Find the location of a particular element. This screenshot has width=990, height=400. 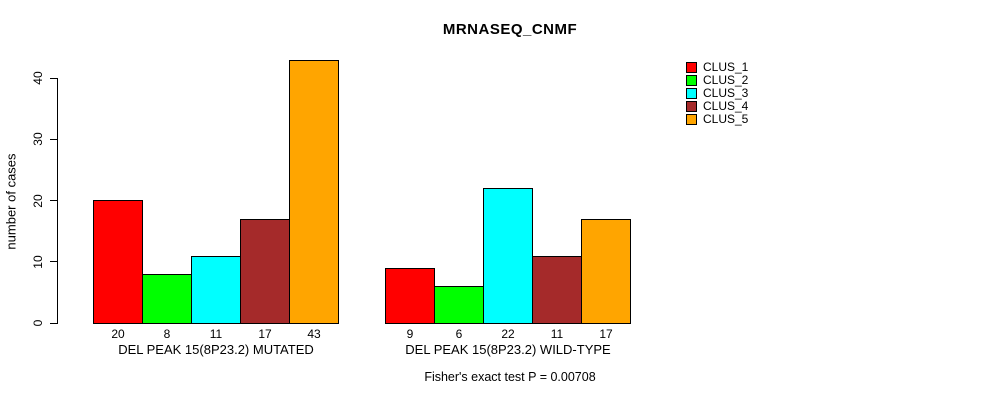

legend-label-clus_1: CLUS_1 is located at coordinates (726, 67).